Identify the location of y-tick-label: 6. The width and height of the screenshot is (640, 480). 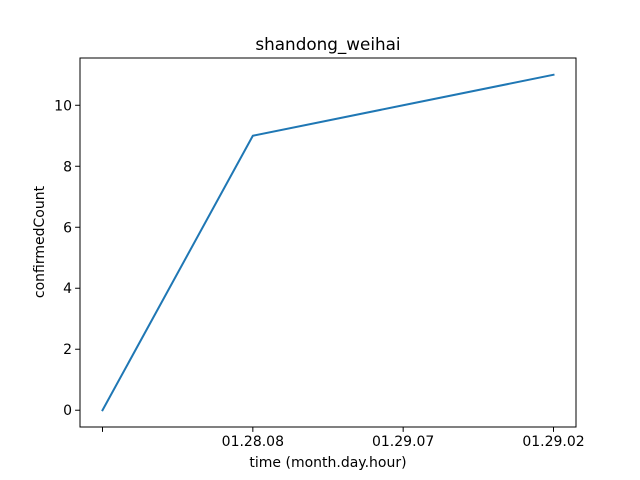
(67, 228).